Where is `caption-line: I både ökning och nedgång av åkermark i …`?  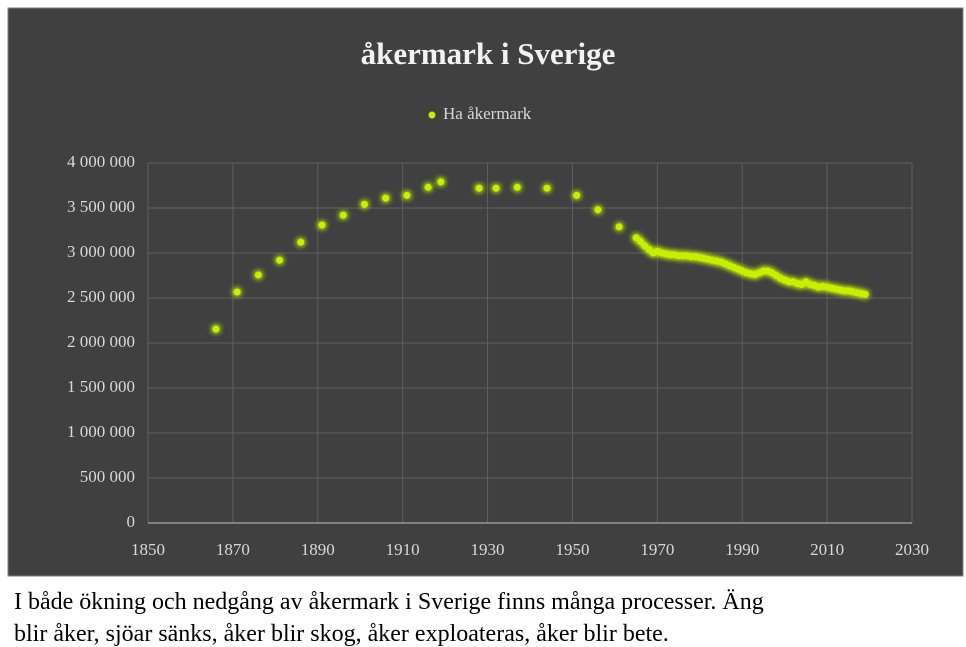 caption-line: I både ökning och nedgång av åkermark i … is located at coordinates (389, 602).